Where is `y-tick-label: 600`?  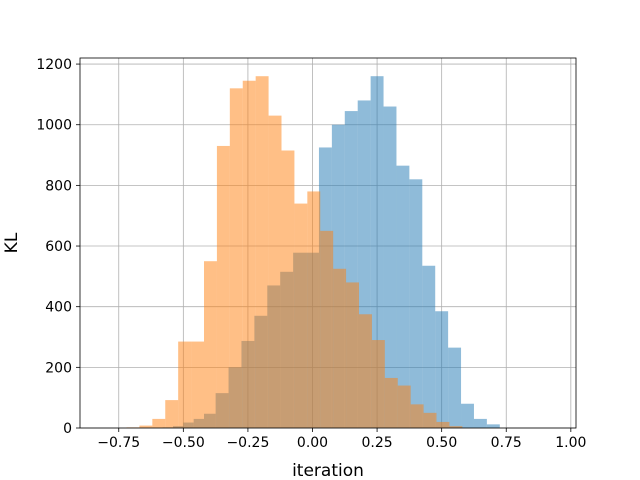 y-tick-label: 600 is located at coordinates (58, 247).